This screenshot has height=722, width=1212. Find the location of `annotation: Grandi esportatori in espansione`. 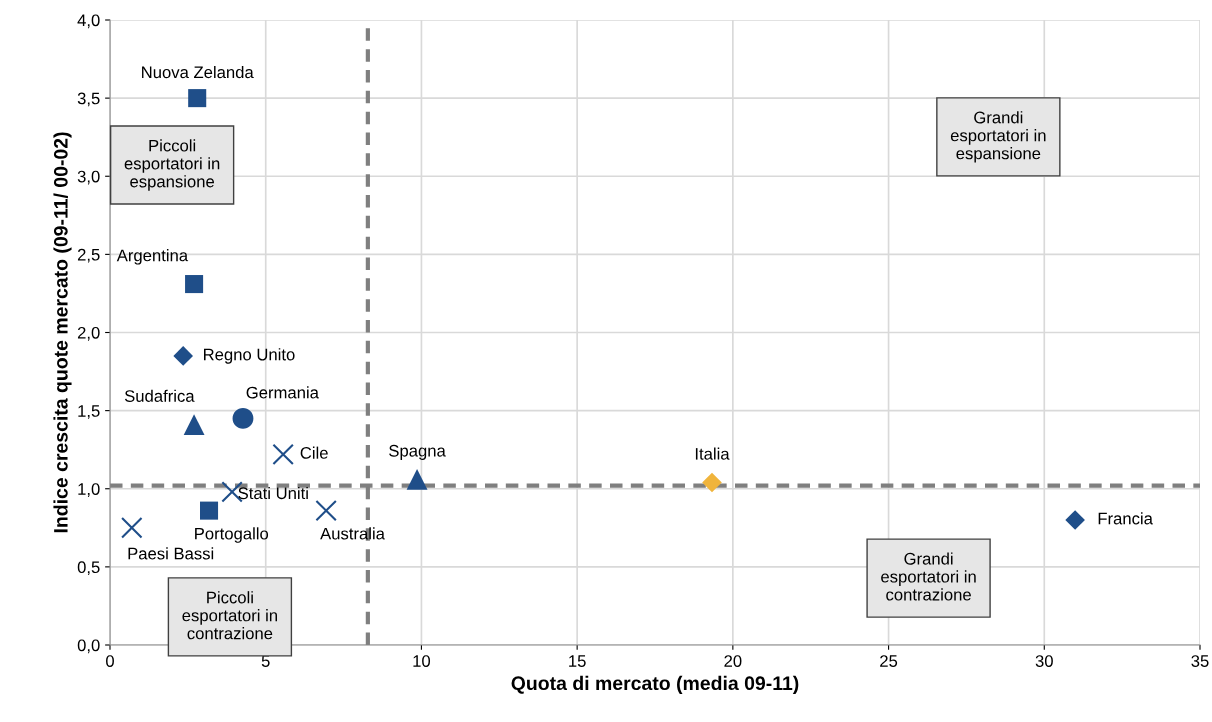

annotation: Grandi esportatori in espansione is located at coordinates (998, 137).